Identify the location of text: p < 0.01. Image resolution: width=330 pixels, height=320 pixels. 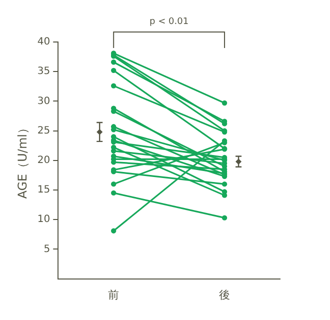
(169, 21).